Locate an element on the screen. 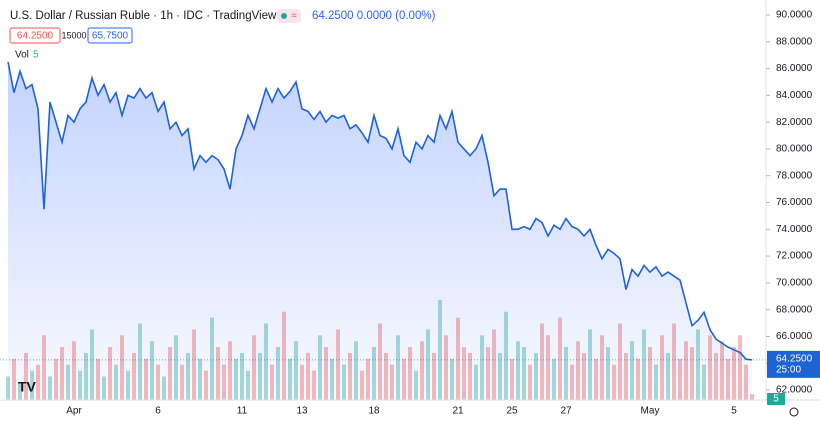 The image size is (820, 424). vol-value: 5 is located at coordinates (36, 55).